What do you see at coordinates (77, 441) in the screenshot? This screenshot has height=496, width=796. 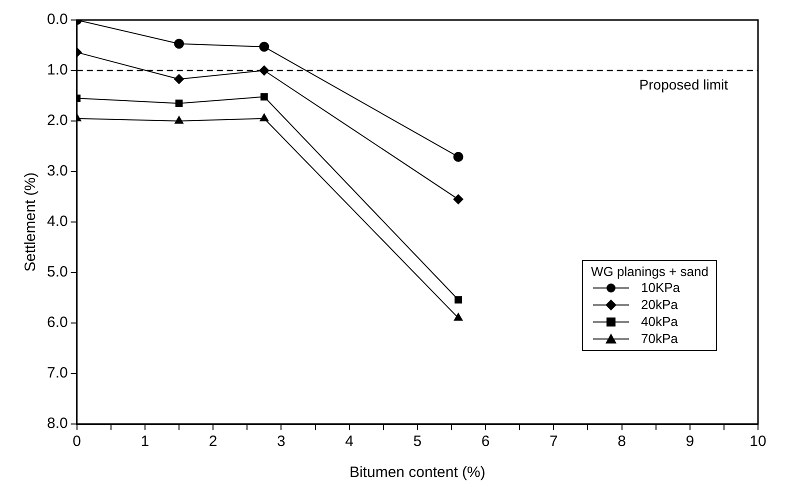 I see `x-tick-label: 0` at bounding box center [77, 441].